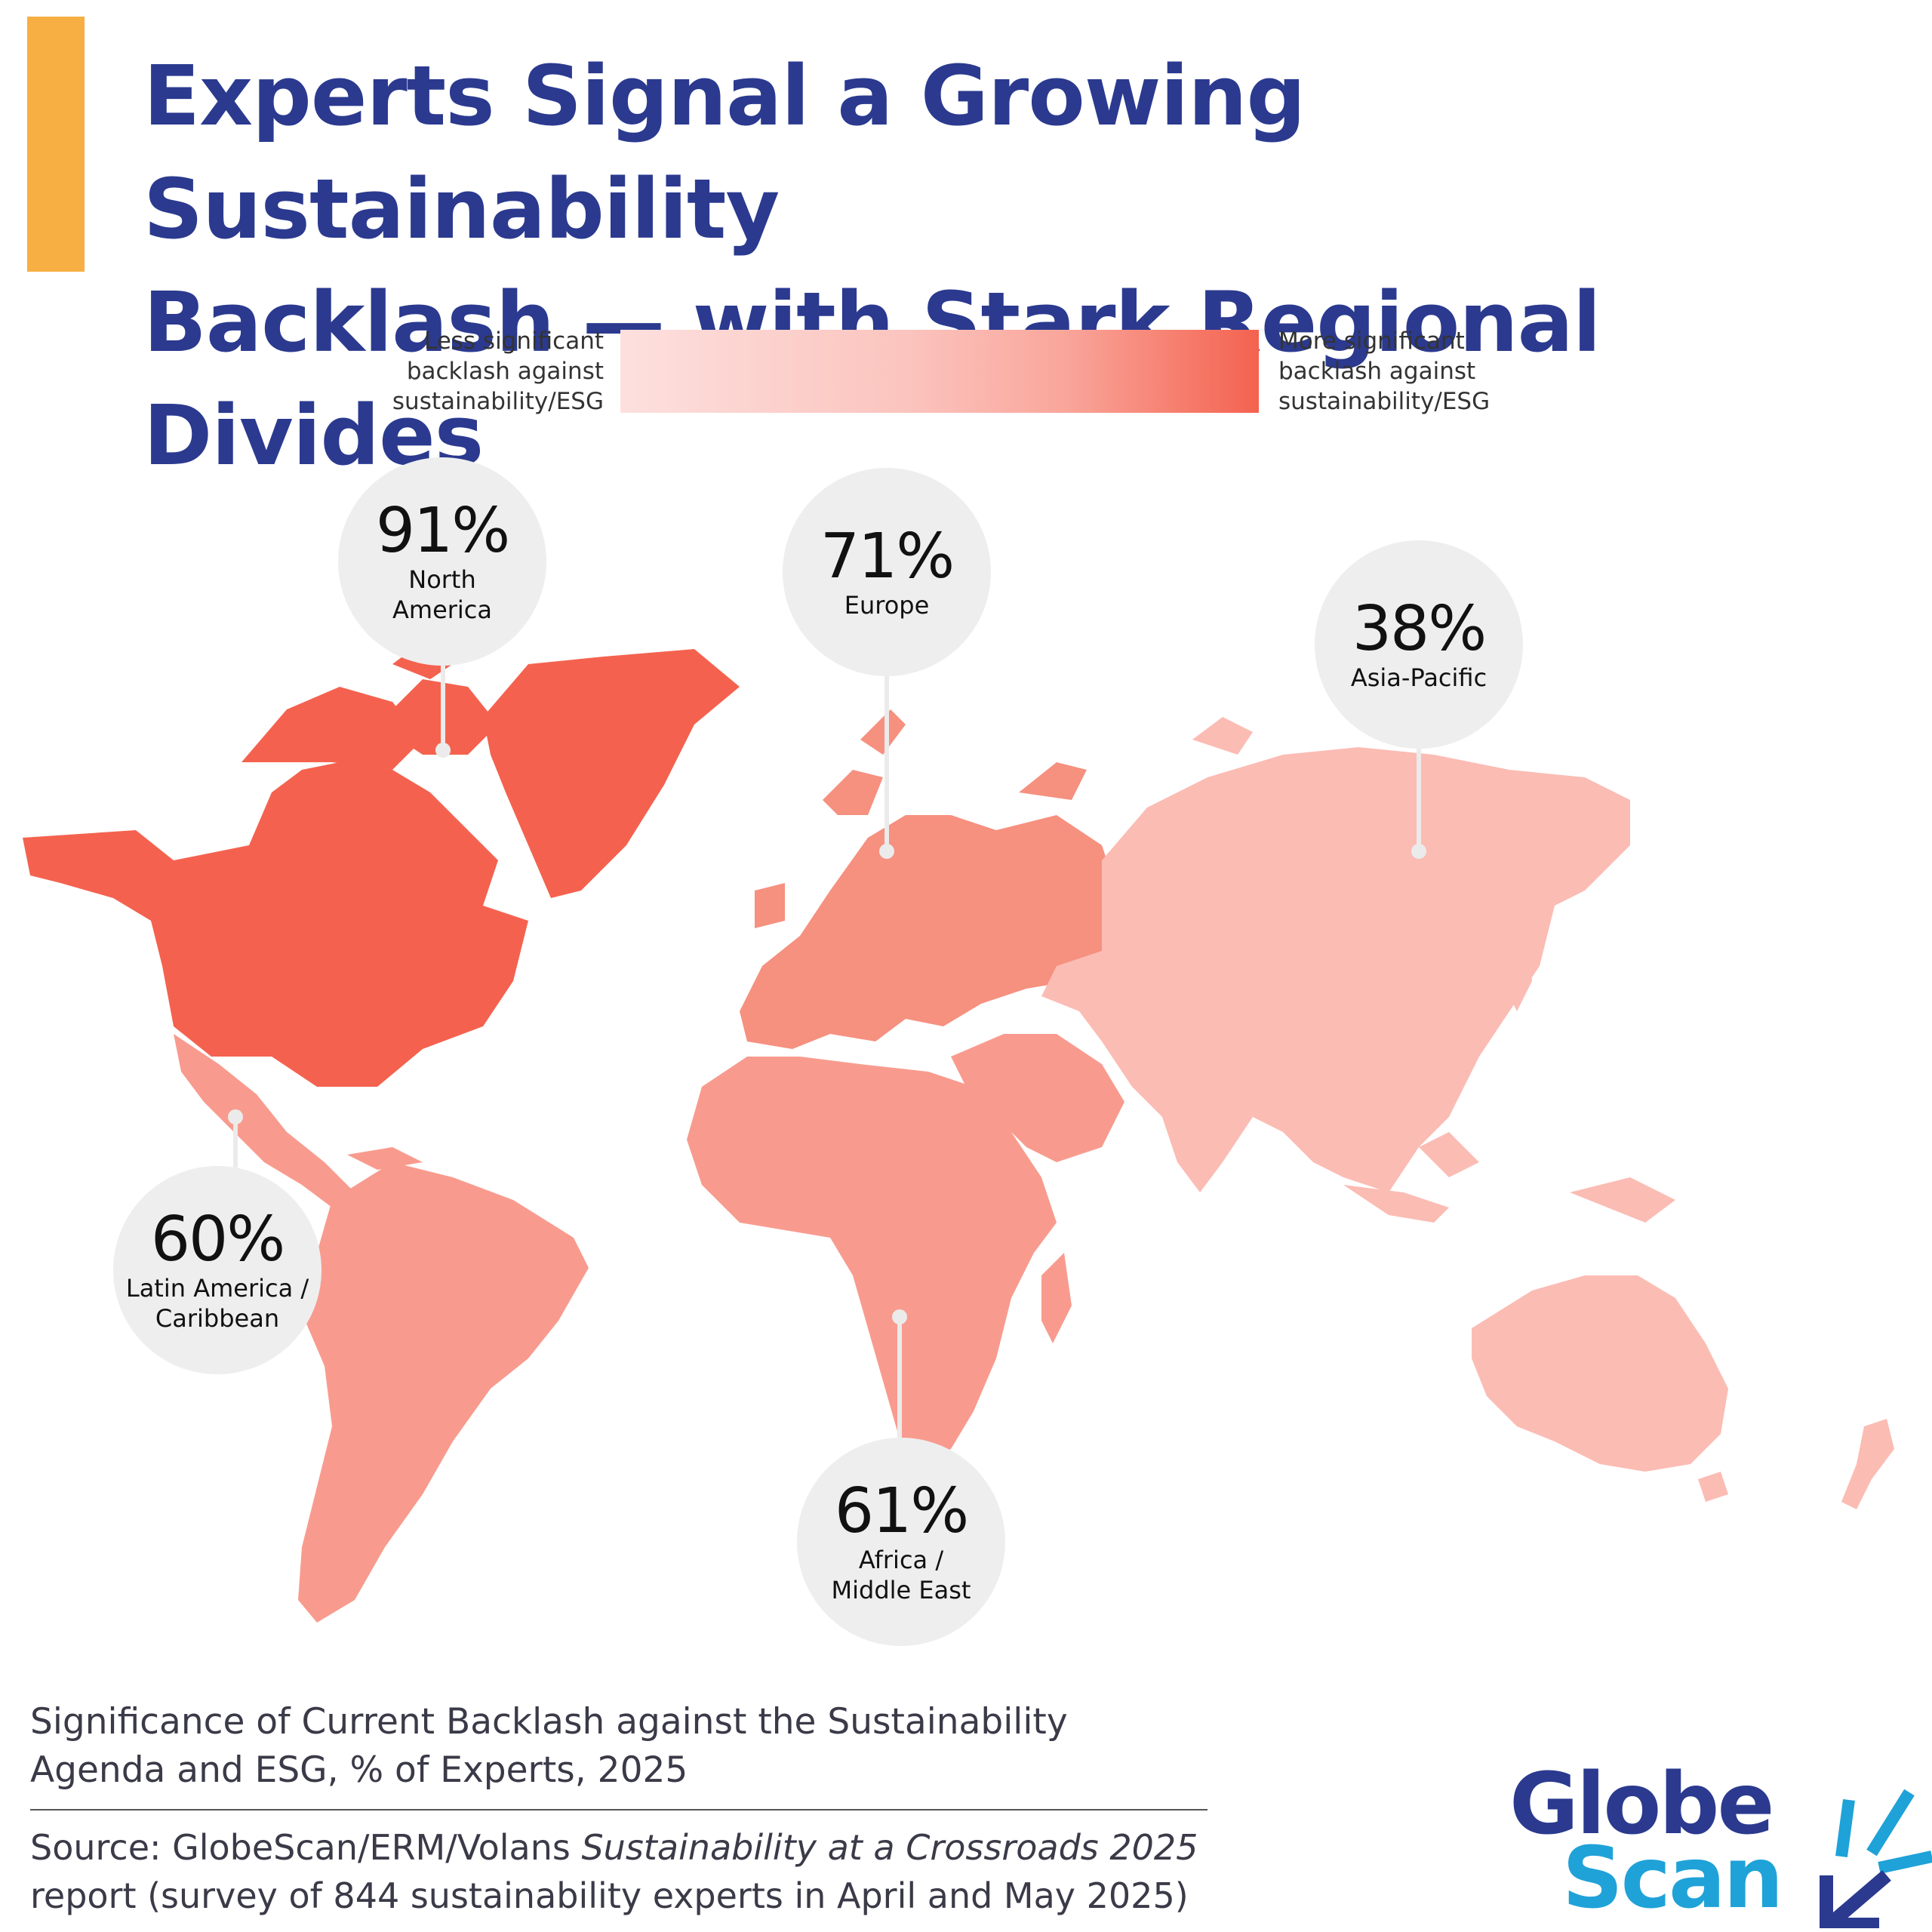 Image resolution: width=1932 pixels, height=1932 pixels. I want to click on bubble-latin-america: 60% Latin America / Caribbean, so click(217, 1270).